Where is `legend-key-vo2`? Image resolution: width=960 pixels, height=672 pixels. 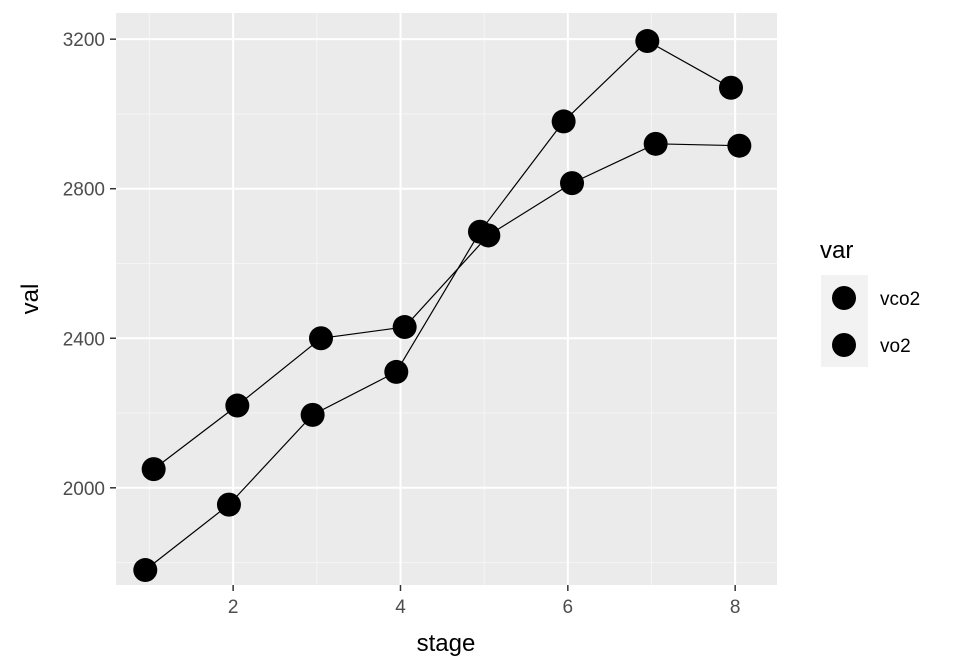 legend-key-vo2 is located at coordinates (844, 345).